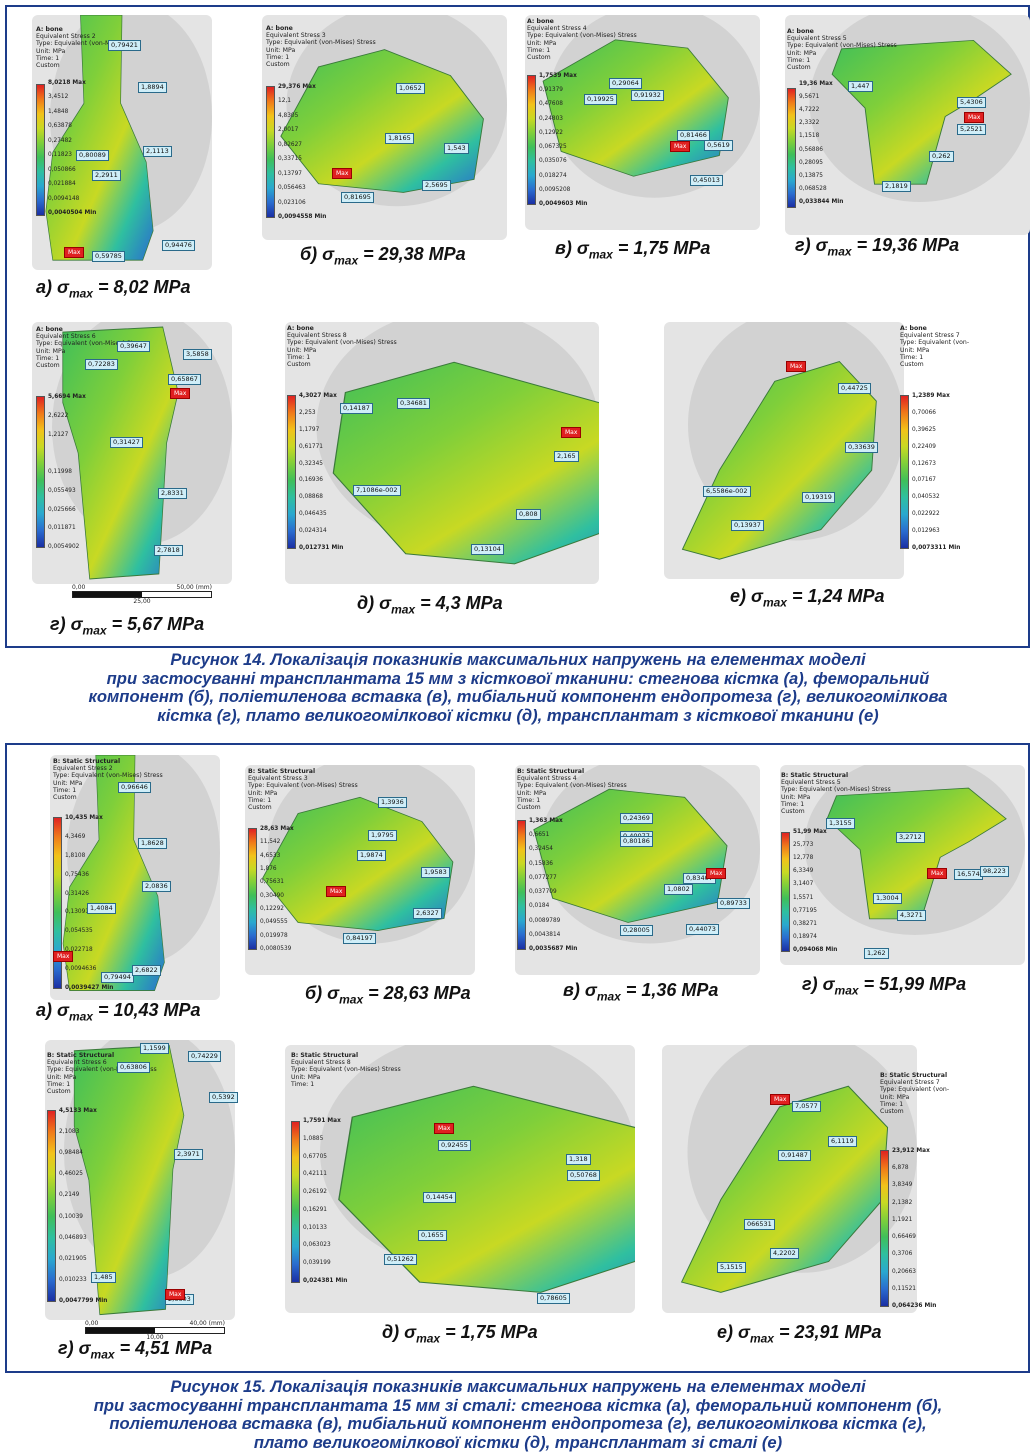 The image size is (1036, 1456). Describe the element at coordinates (117, 977) in the screenshot. I see `stress-probe-label: 0,79494` at that location.